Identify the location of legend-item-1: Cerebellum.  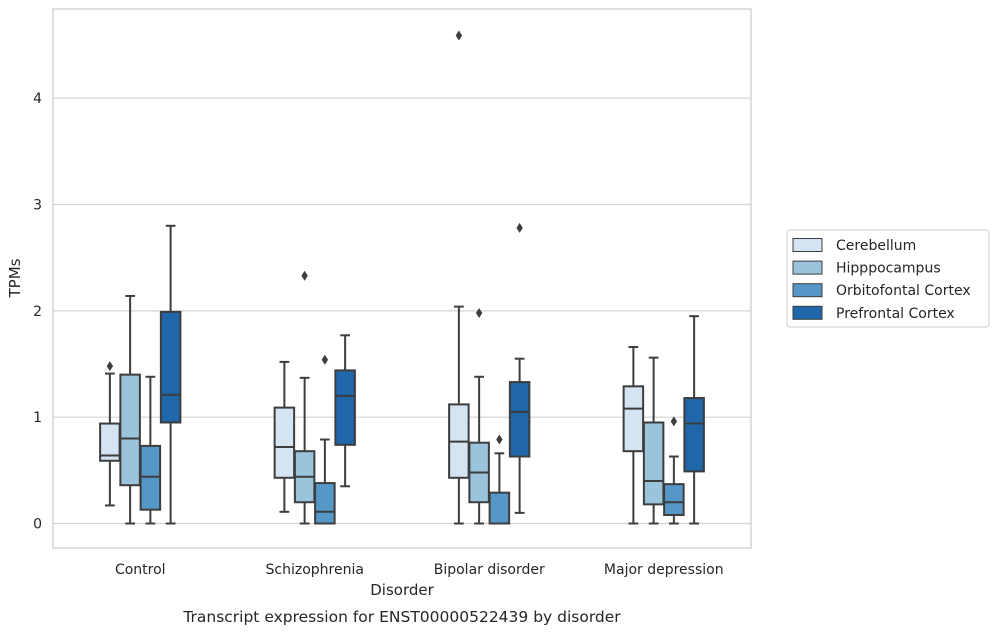
(854, 246).